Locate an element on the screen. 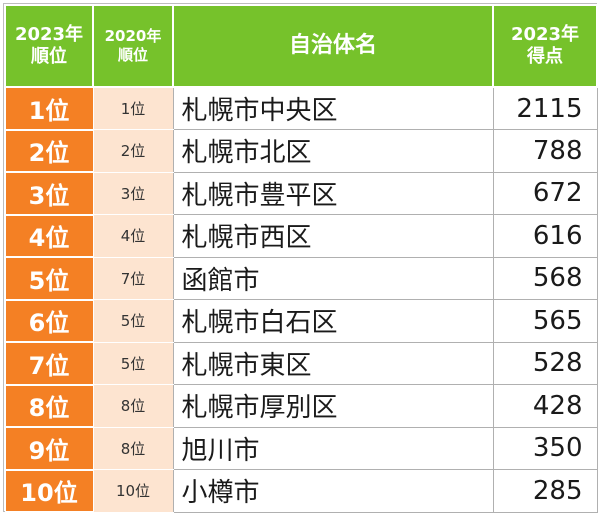 Image resolution: width=600 pixels, height=515 pixels. rank-cell: 1位 is located at coordinates (49, 108).